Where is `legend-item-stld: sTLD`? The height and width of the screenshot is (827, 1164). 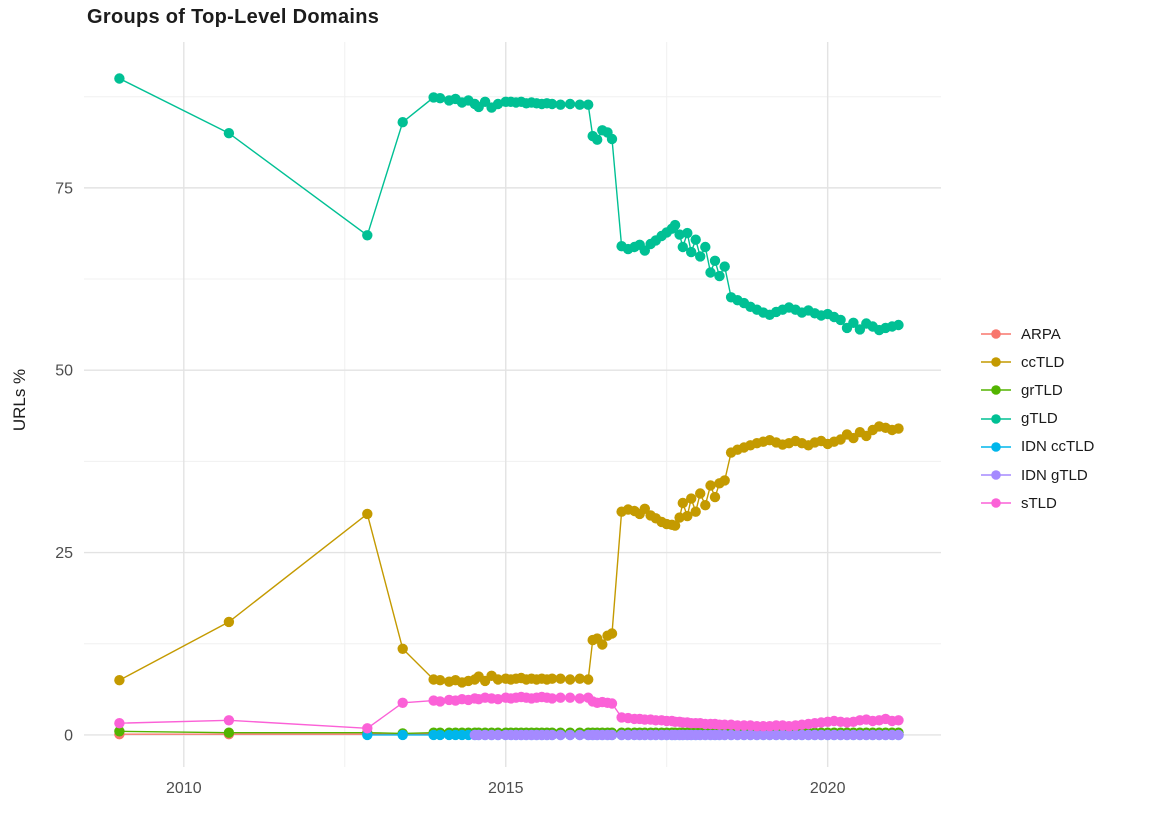
legend-item-stld: sTLD is located at coordinates (1037, 503).